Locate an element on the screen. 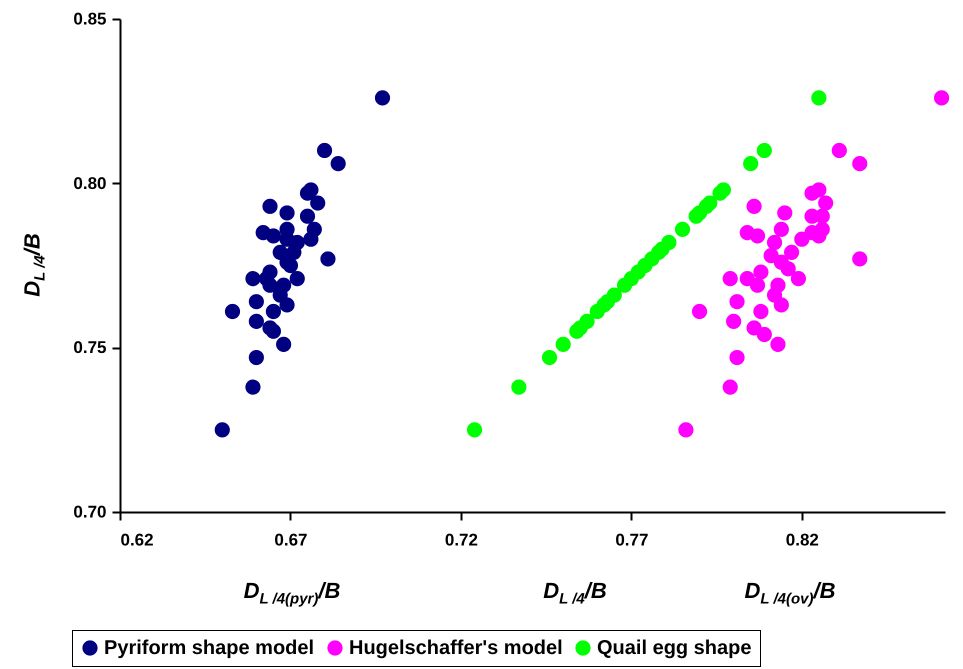 This screenshot has height=669, width=963. x-tick-label: 0.62 is located at coordinates (137, 540).